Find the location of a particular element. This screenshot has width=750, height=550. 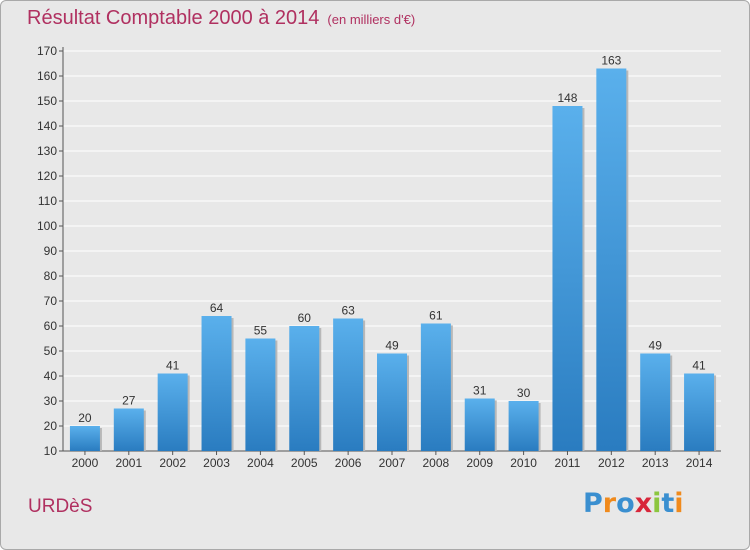

data-label: 64 is located at coordinates (217, 308).